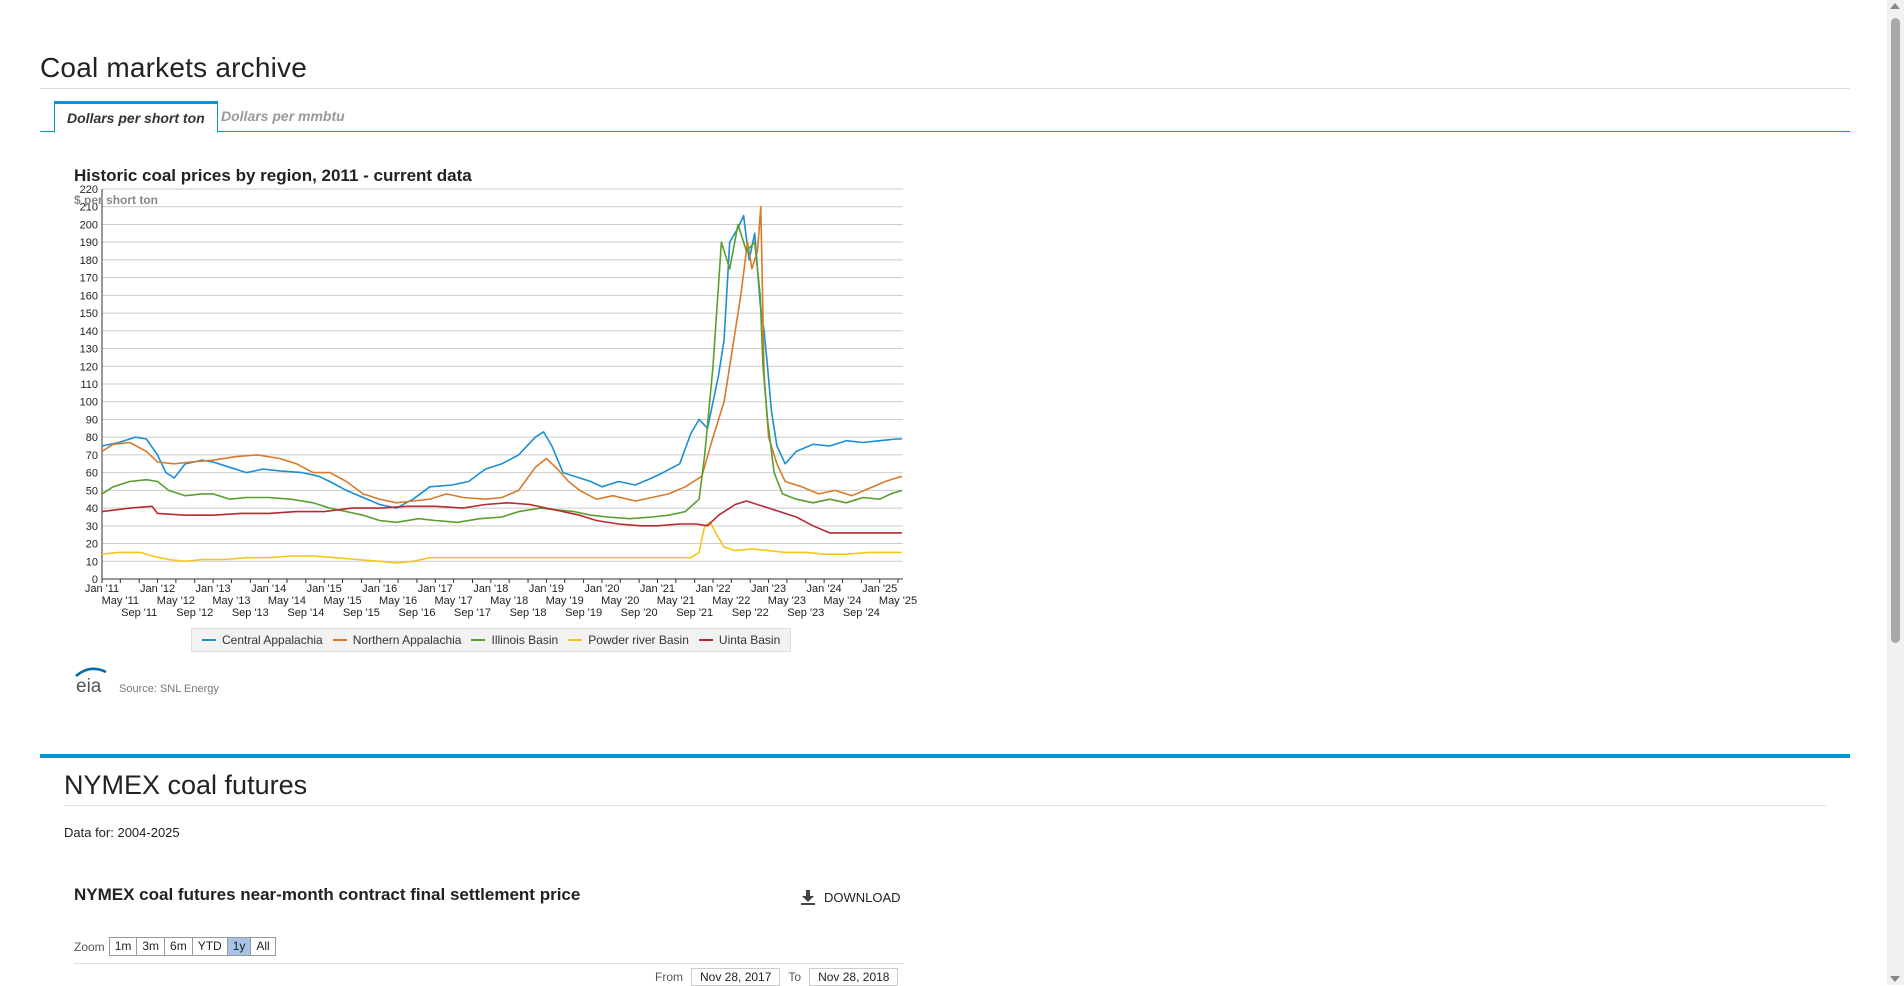 This screenshot has height=986, width=1904. I want to click on y-tick-label: 140, so click(89, 332).